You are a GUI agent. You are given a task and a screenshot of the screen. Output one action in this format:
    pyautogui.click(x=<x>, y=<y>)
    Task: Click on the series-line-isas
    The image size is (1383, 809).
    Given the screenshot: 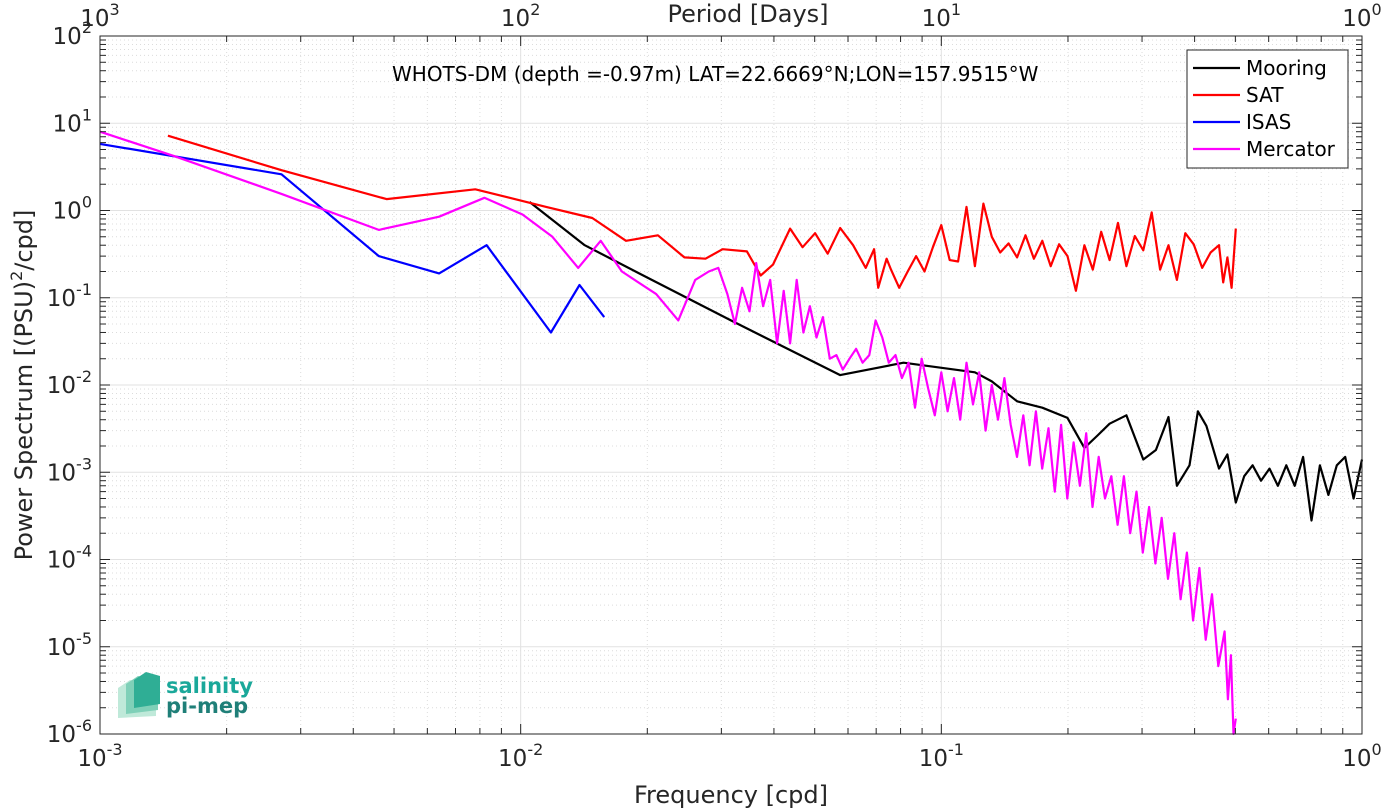 What is the action you would take?
    pyautogui.click(x=352, y=238)
    